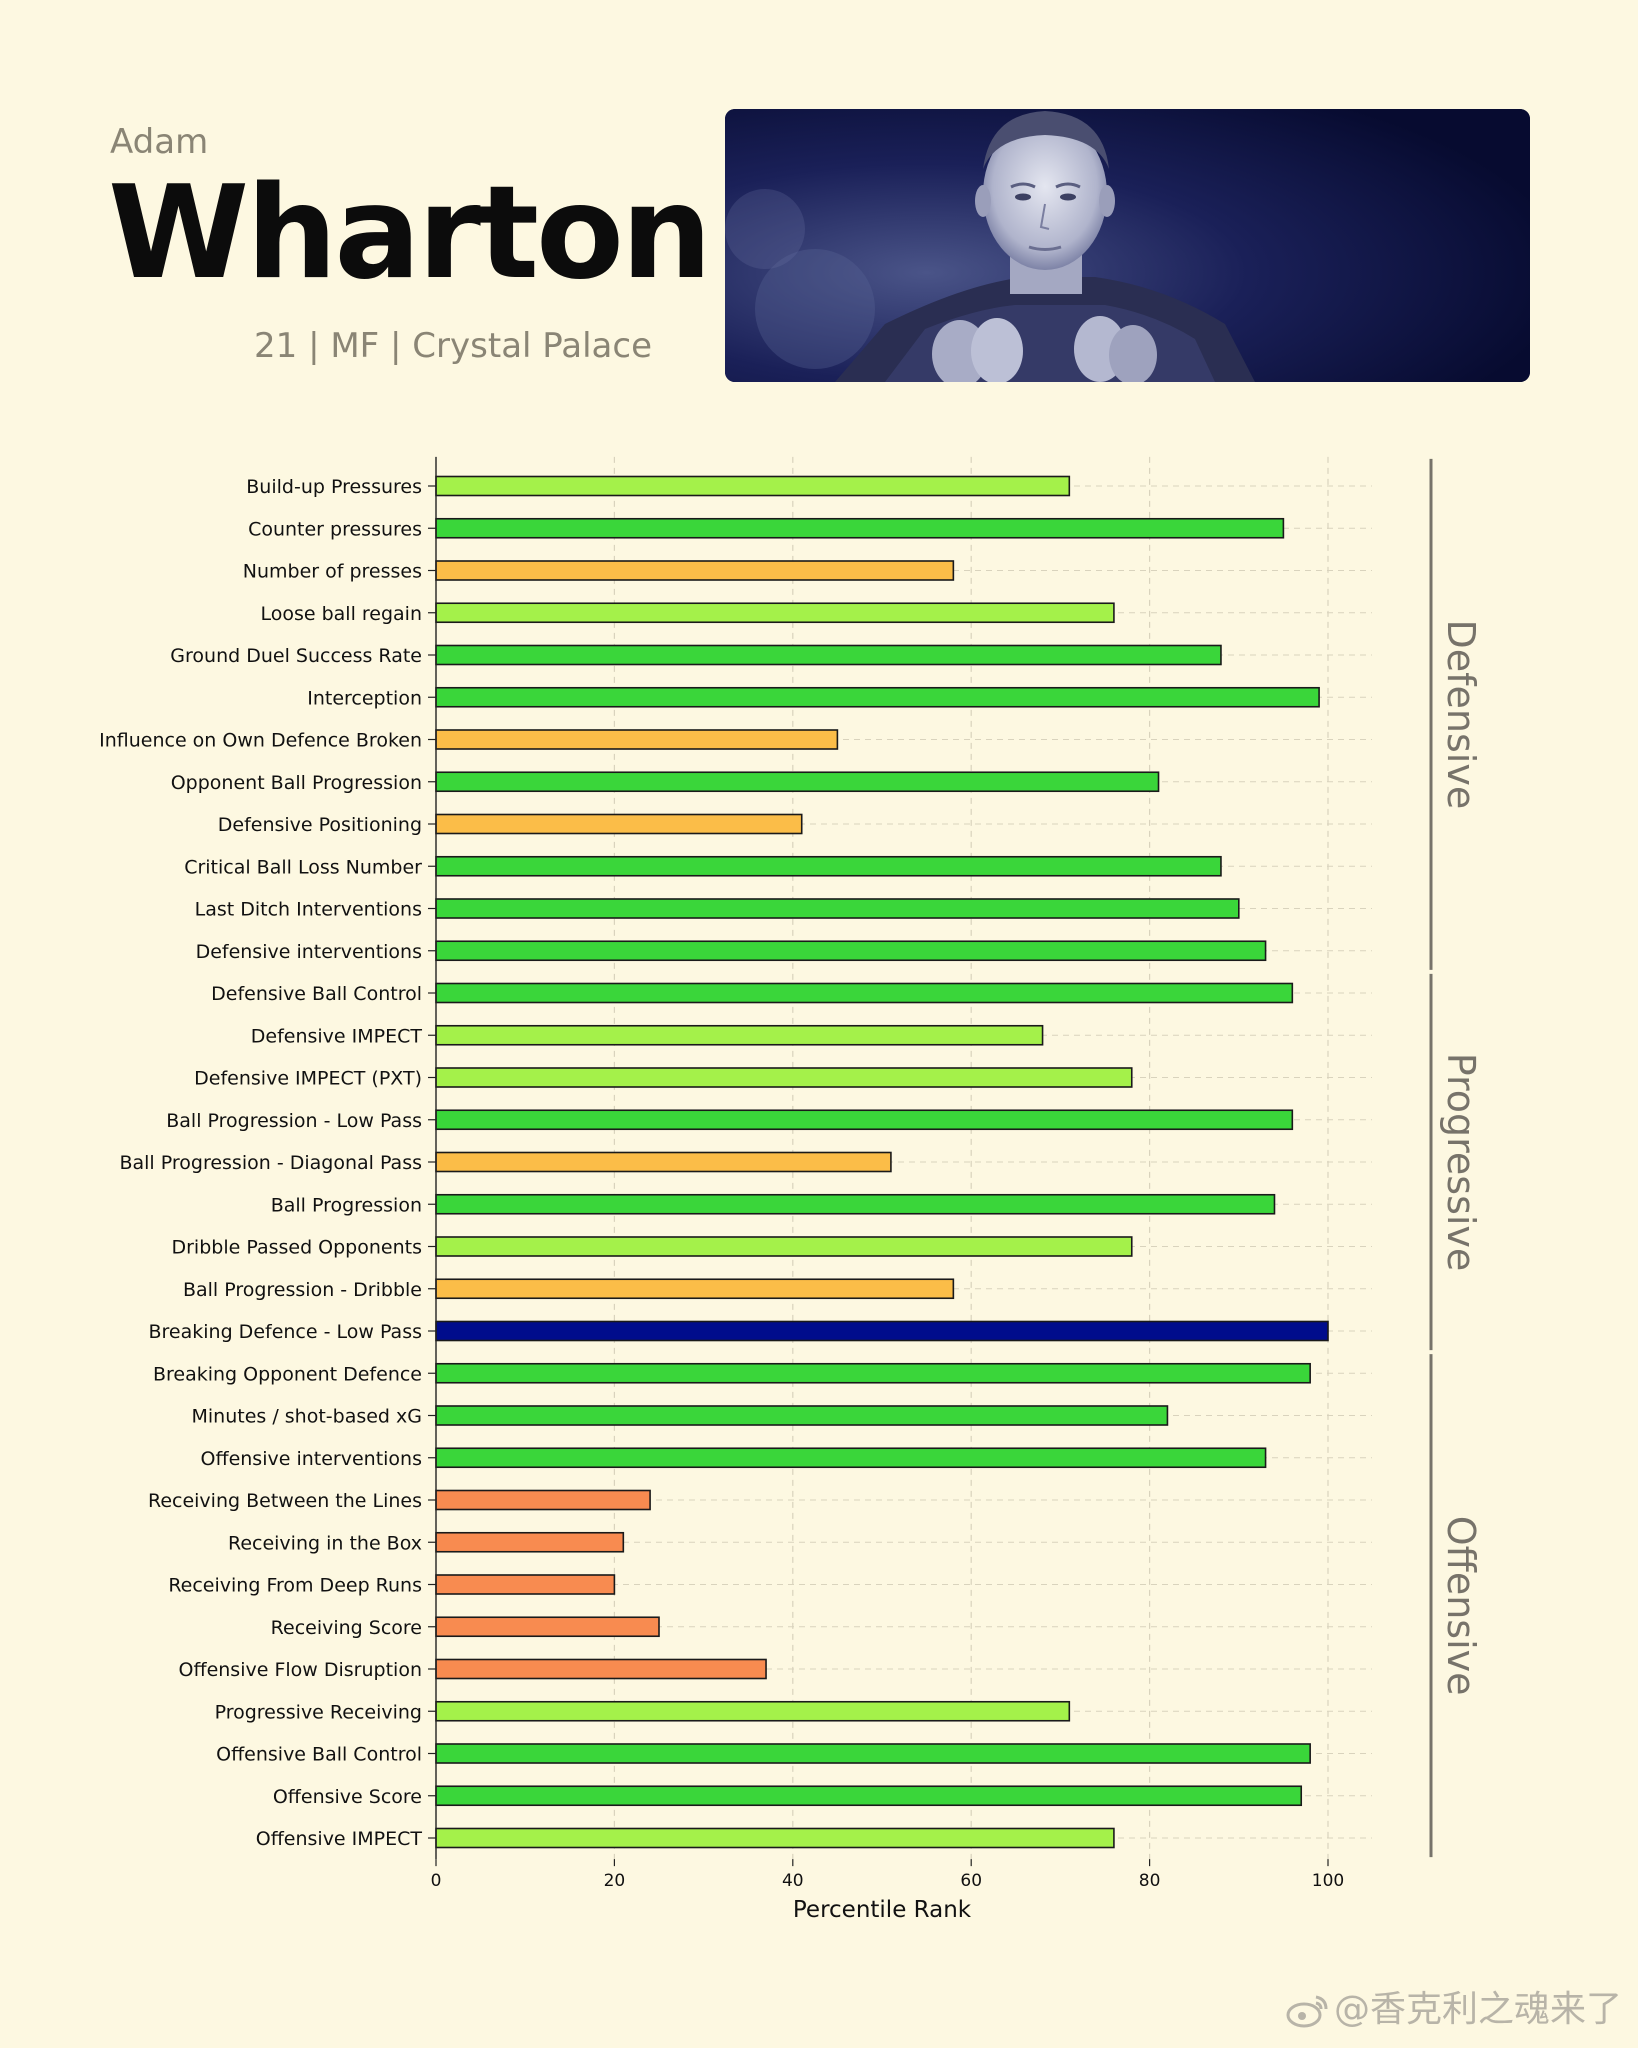  I want to click on category-label: Offensive Score, so click(347, 1797).